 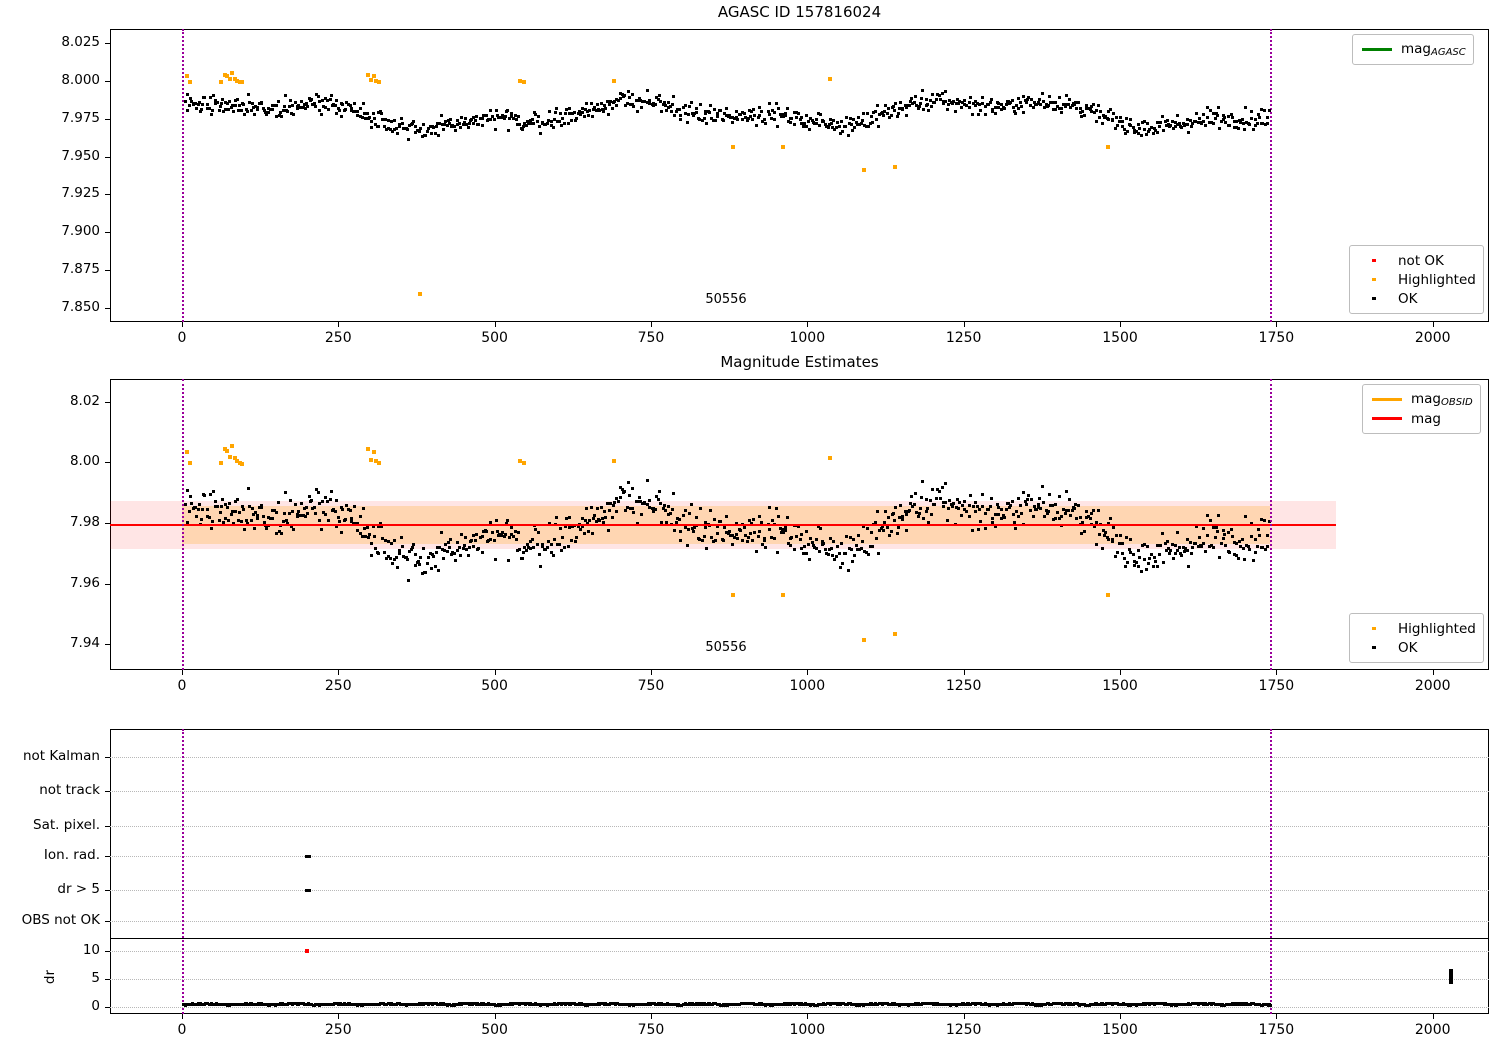 I want to click on legend-label-subscript: AGASC, so click(x=1448, y=52).